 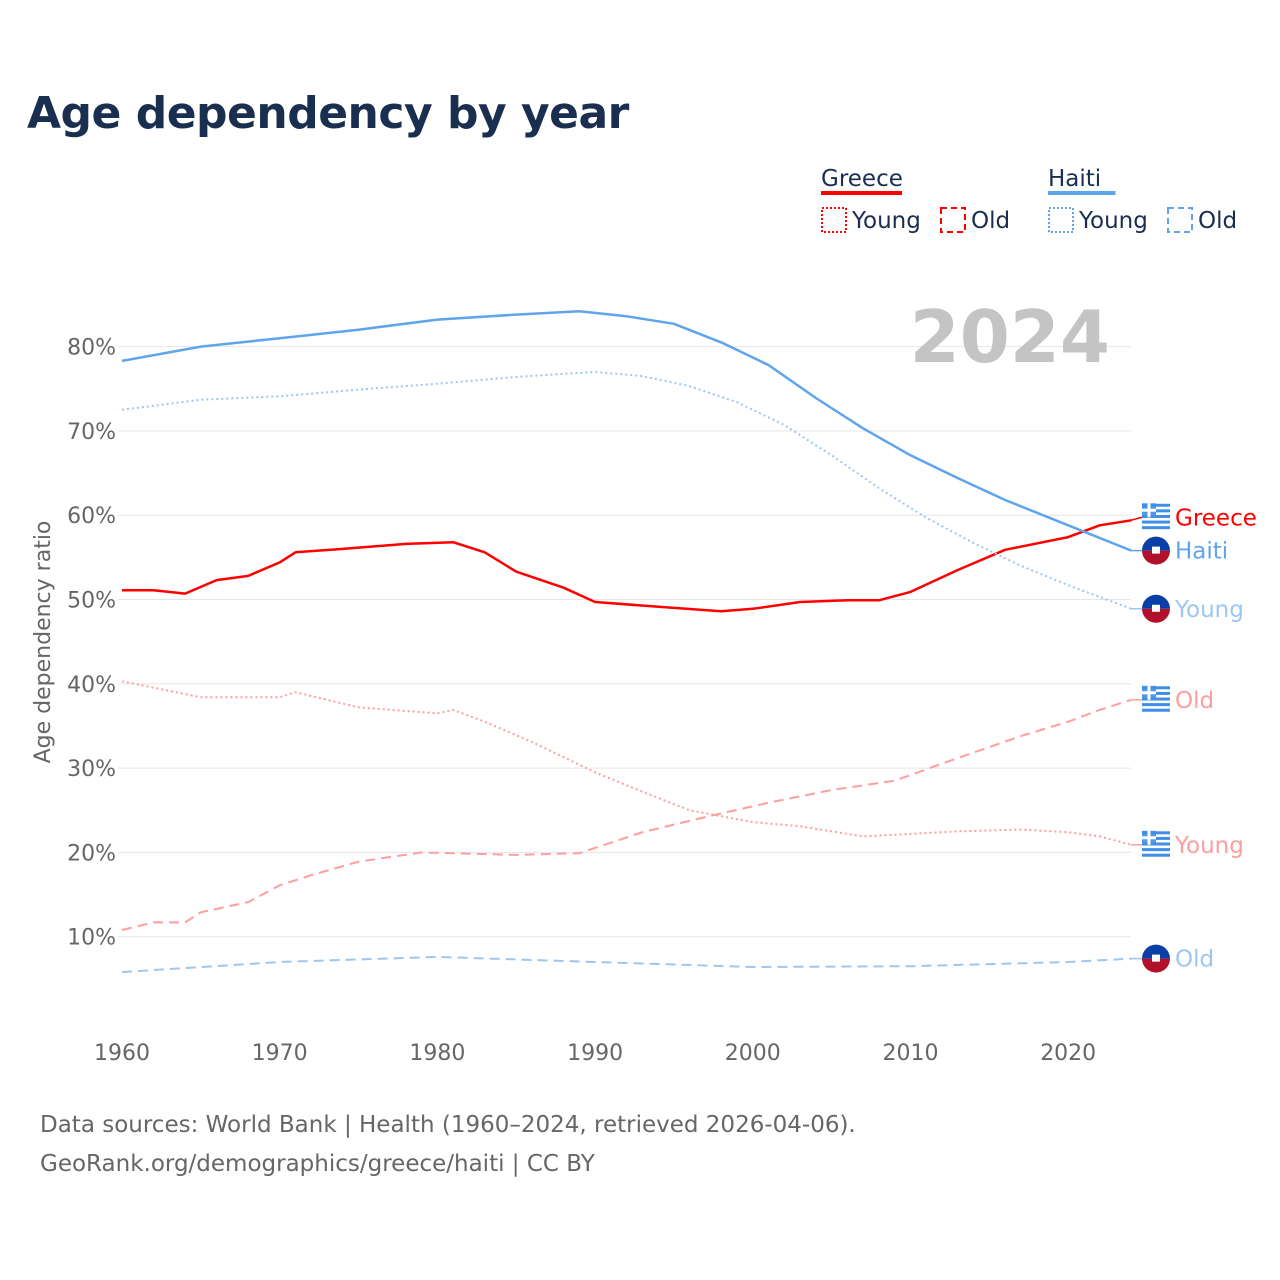 What do you see at coordinates (753, 1053) in the screenshot?
I see `x-tick-label: 2000` at bounding box center [753, 1053].